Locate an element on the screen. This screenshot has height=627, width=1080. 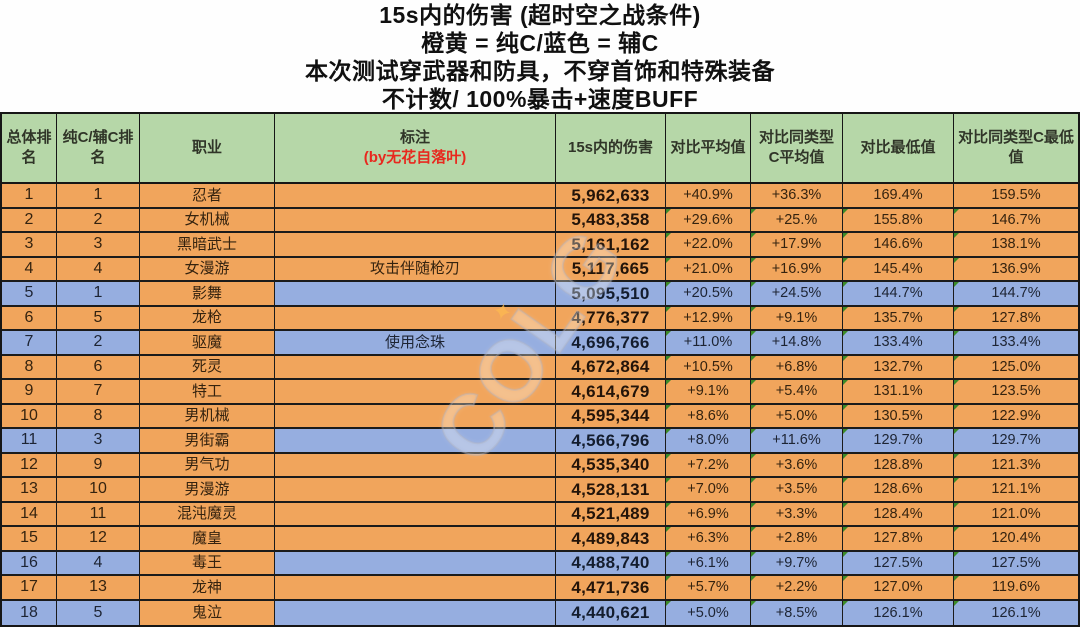
cell-damage: 4,614,679 is located at coordinates (611, 392).